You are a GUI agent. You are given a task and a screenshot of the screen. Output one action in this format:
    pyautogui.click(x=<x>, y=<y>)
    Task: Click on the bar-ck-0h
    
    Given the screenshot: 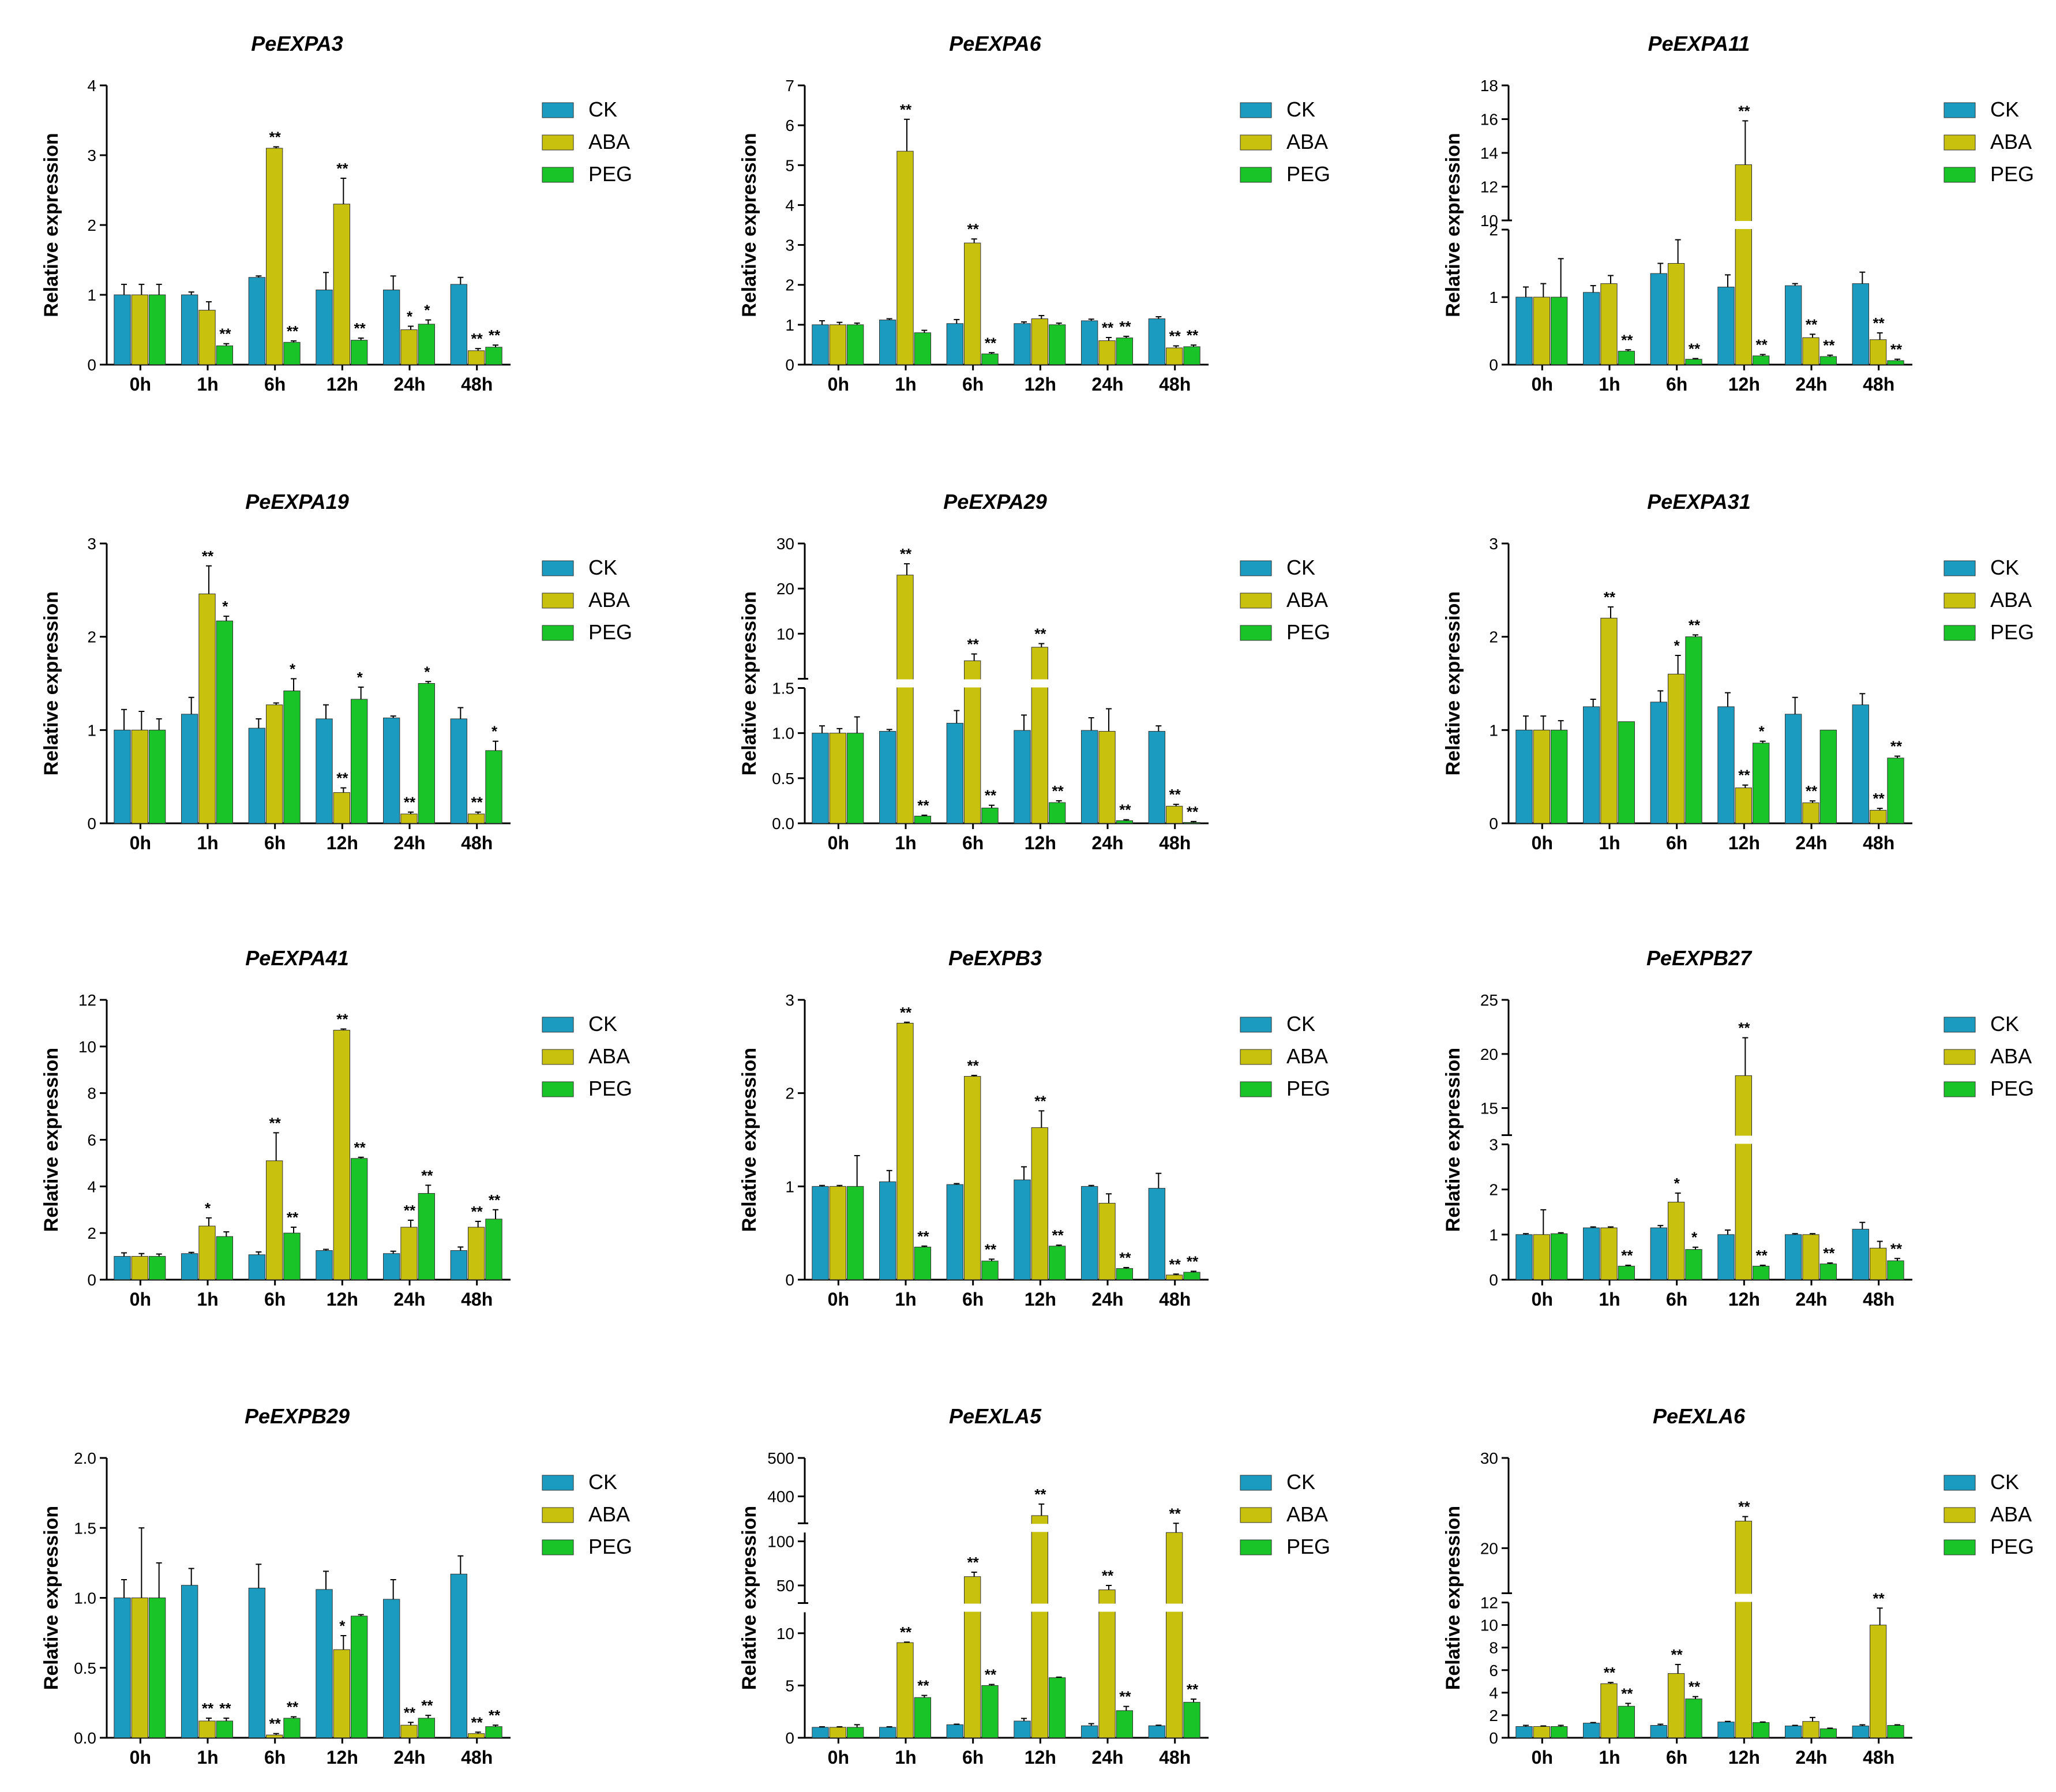 What is the action you would take?
    pyautogui.click(x=821, y=1732)
    